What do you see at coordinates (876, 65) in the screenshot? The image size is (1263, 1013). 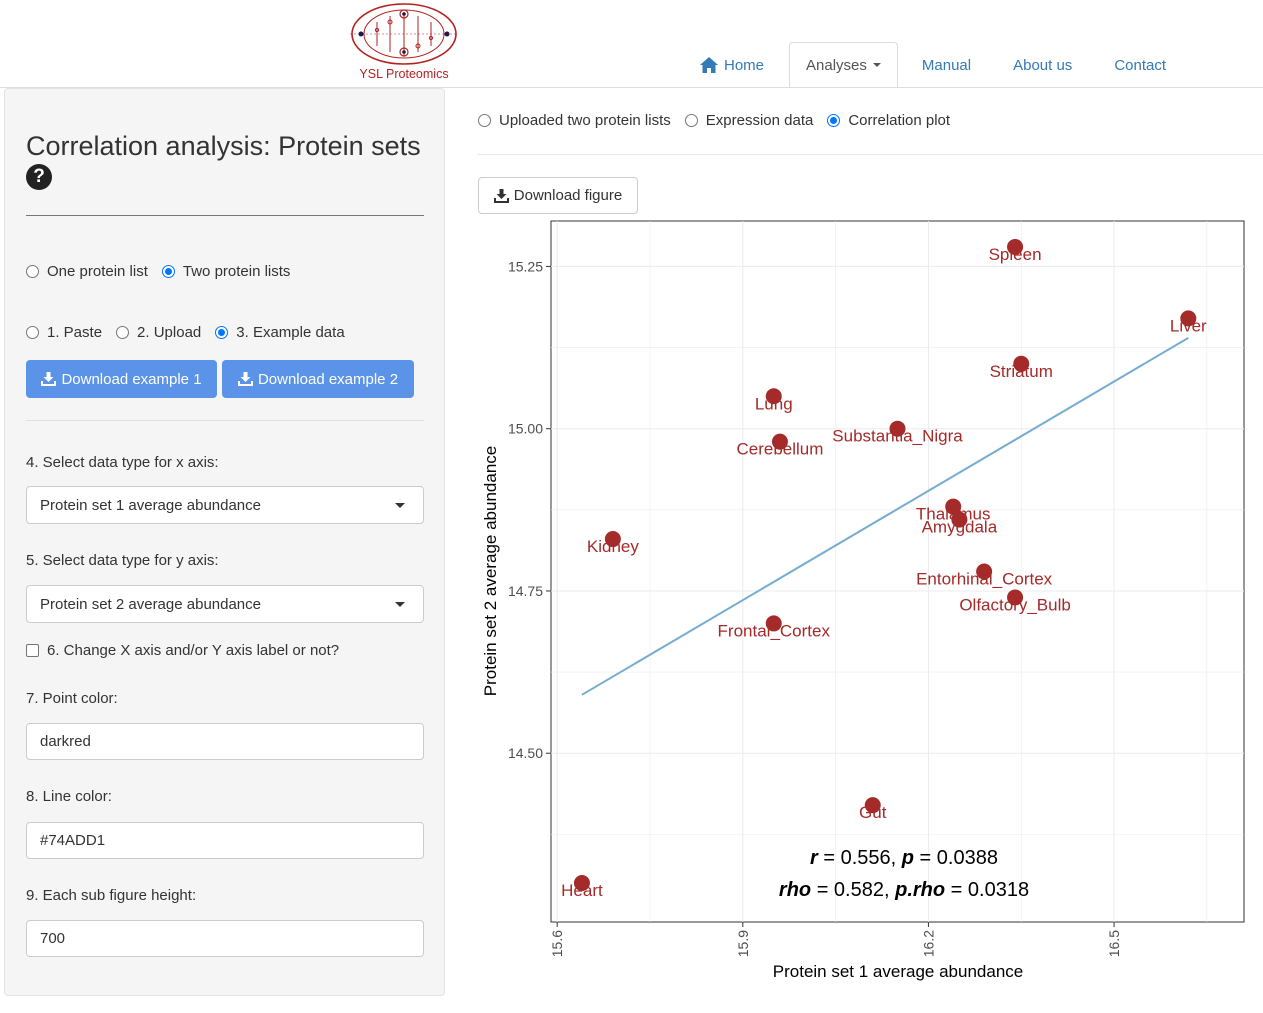 I see `caret-down-icon` at bounding box center [876, 65].